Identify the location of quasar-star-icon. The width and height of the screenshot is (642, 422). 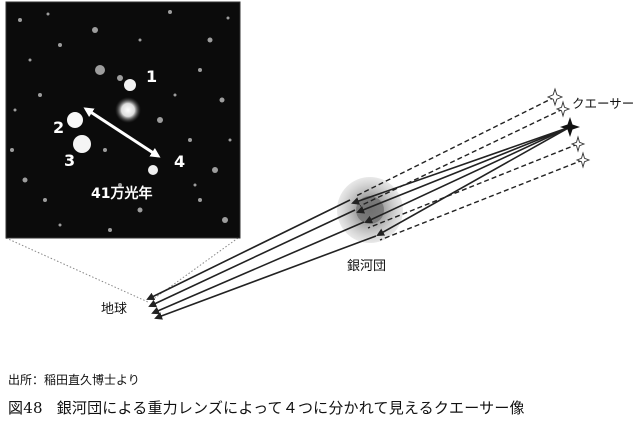
(570, 127).